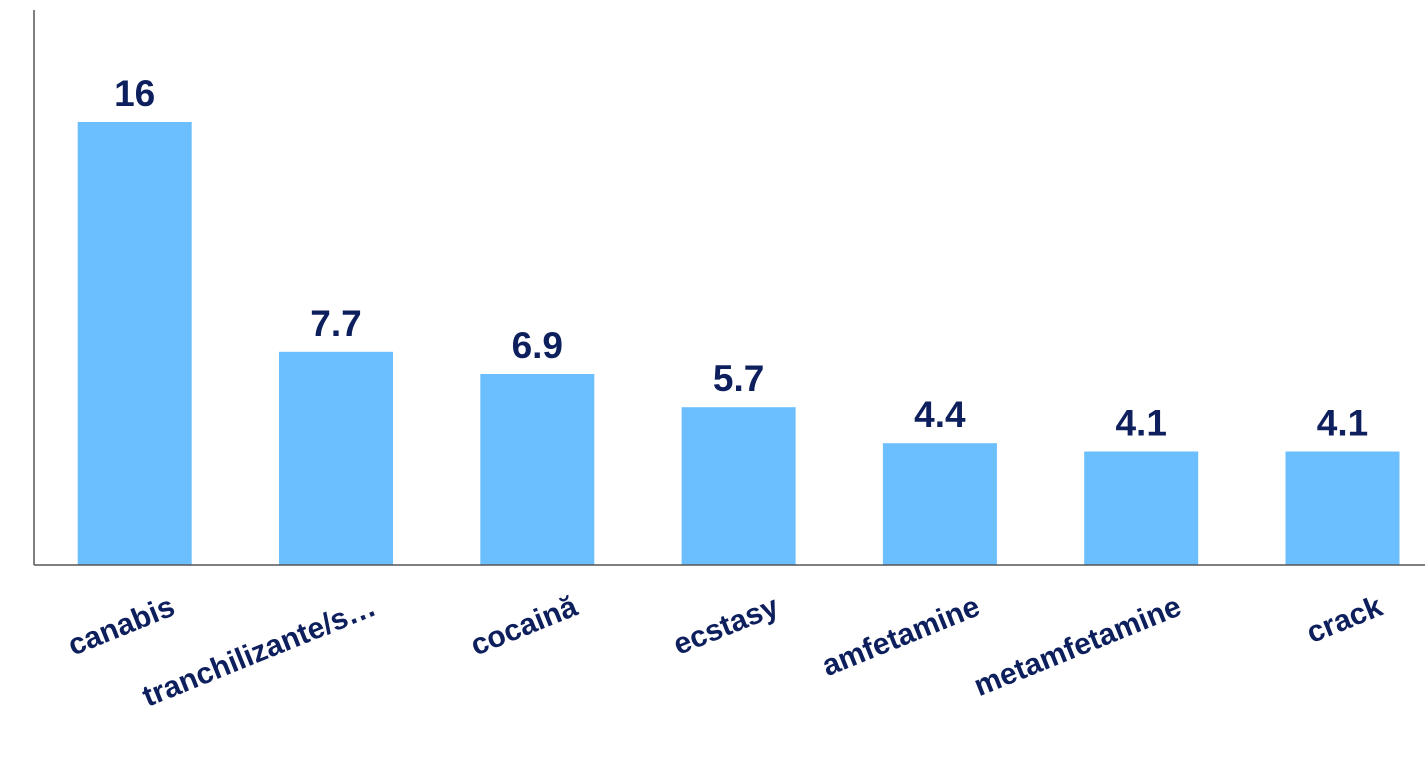 Image resolution: width=1425 pixels, height=763 pixels. Describe the element at coordinates (940, 414) in the screenshot. I see `value-label-5: 4.4` at that location.